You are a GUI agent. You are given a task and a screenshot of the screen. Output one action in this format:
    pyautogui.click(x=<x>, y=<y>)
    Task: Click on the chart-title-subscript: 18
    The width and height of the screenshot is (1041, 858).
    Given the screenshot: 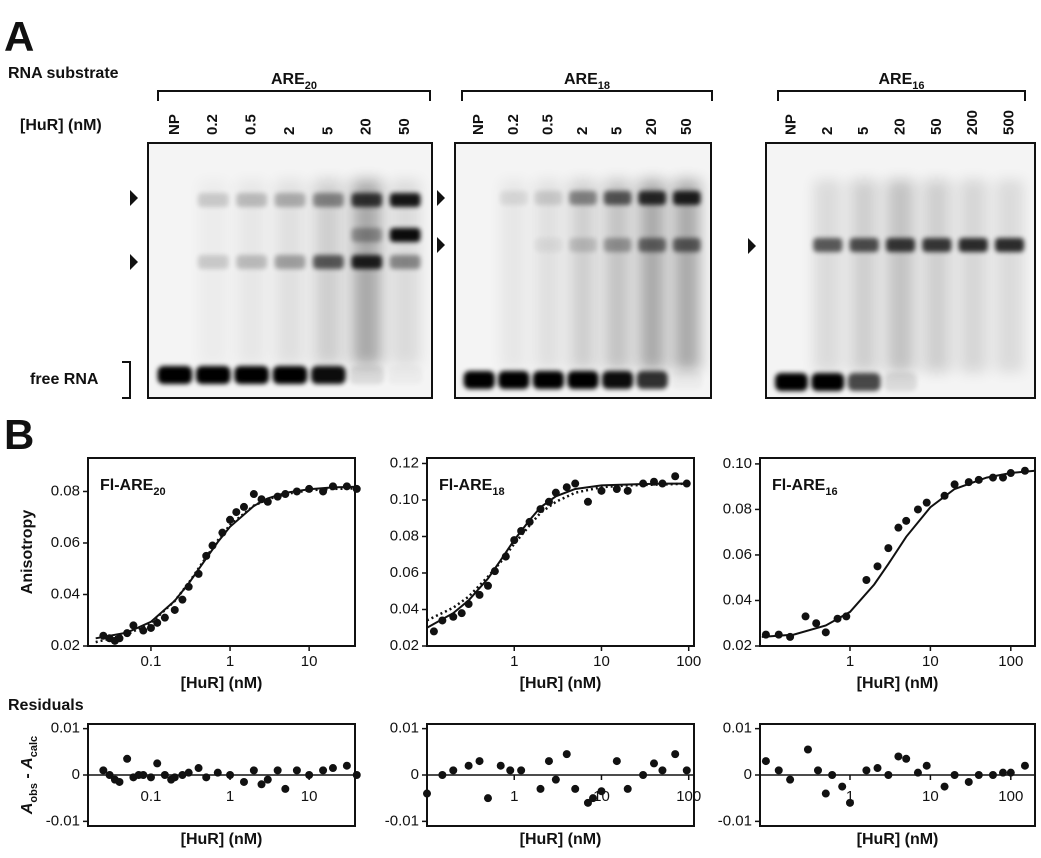 What is the action you would take?
    pyautogui.click(x=498, y=492)
    